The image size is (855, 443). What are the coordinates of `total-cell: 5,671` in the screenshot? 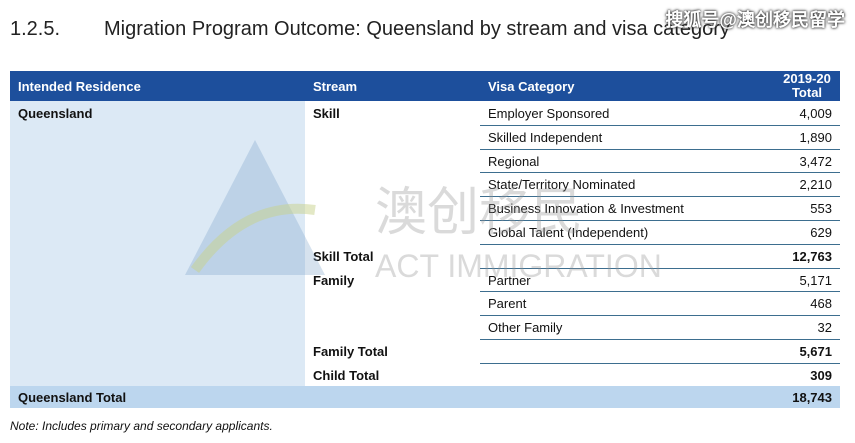 It's located at (815, 351).